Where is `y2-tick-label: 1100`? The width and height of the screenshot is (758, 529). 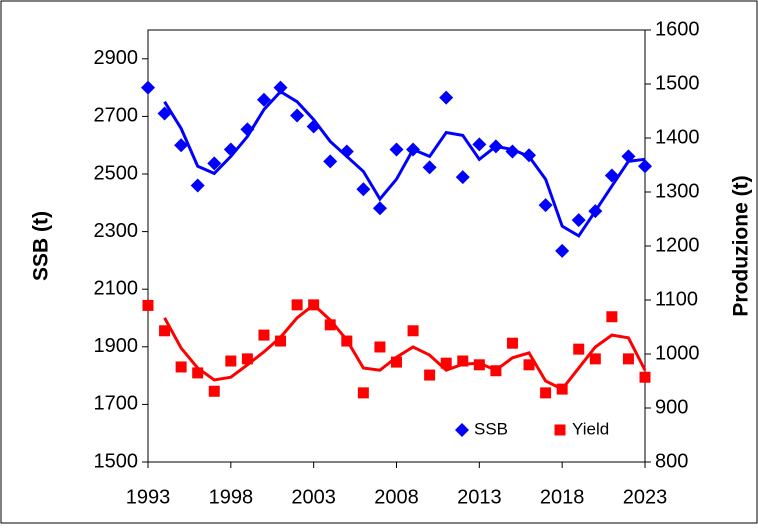 y2-tick-label: 1100 is located at coordinates (676, 299).